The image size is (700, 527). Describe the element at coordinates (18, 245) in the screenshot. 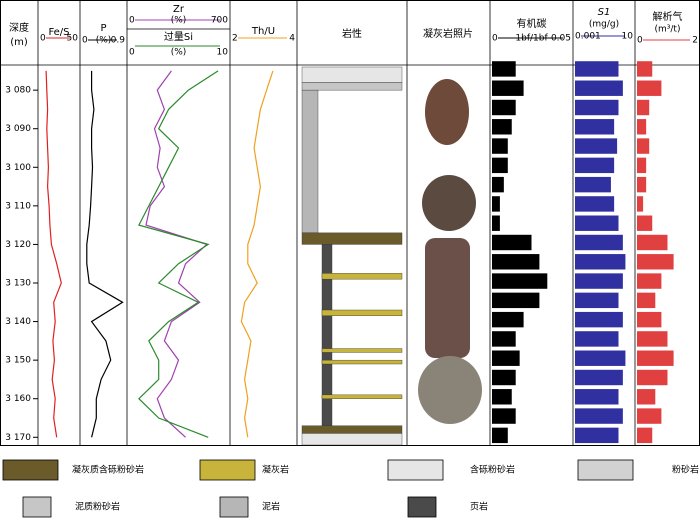

I see `depth-tick-label: 3 120` at that location.